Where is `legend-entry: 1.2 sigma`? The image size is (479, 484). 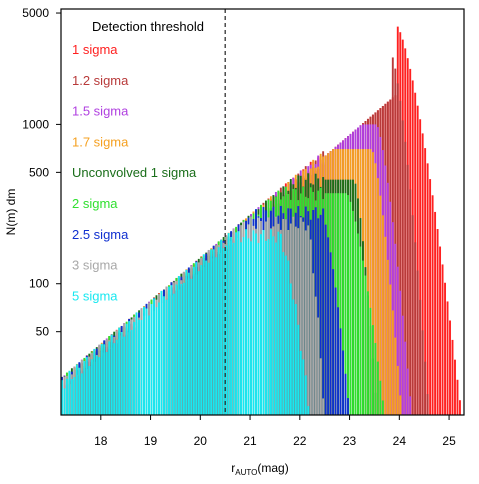
legend-entry: 1.2 sigma is located at coordinates (100, 80).